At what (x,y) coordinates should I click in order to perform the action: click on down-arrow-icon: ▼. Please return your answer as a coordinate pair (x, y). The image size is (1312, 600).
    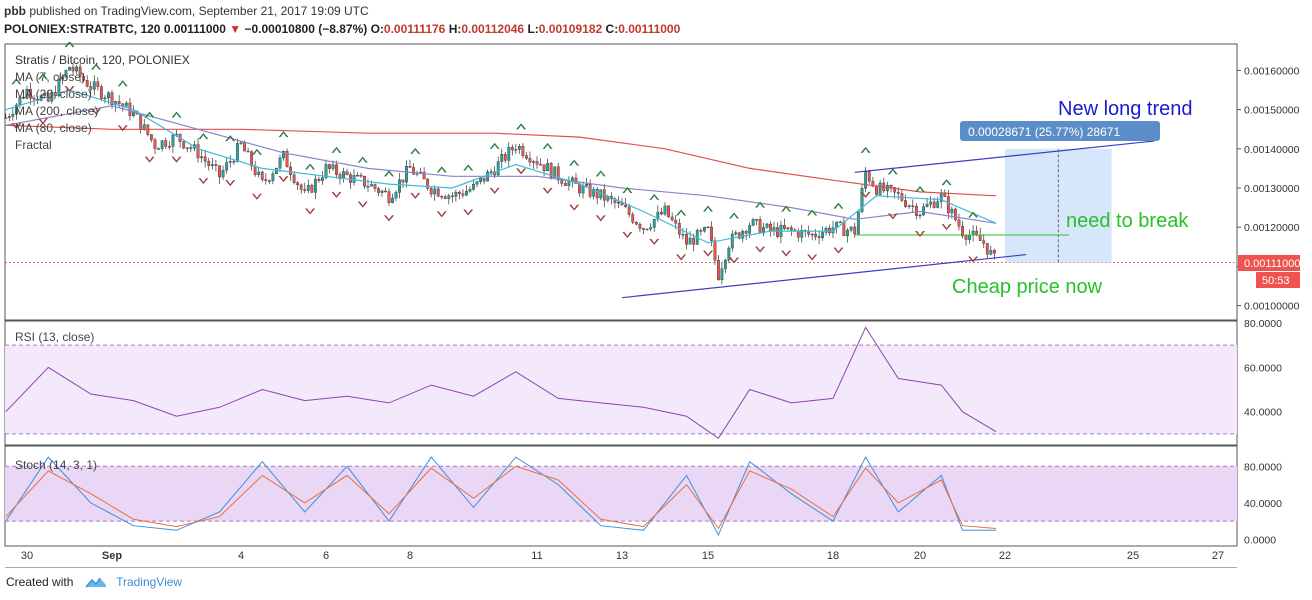
    Looking at the image, I should click on (235, 29).